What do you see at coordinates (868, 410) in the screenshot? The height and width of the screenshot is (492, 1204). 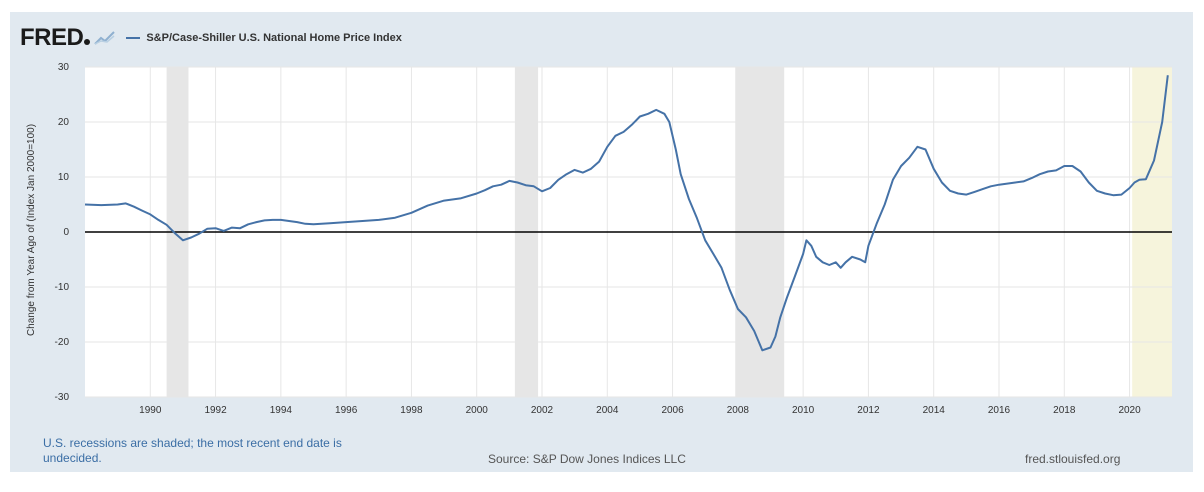 I see `x-tick-label: 2012` at bounding box center [868, 410].